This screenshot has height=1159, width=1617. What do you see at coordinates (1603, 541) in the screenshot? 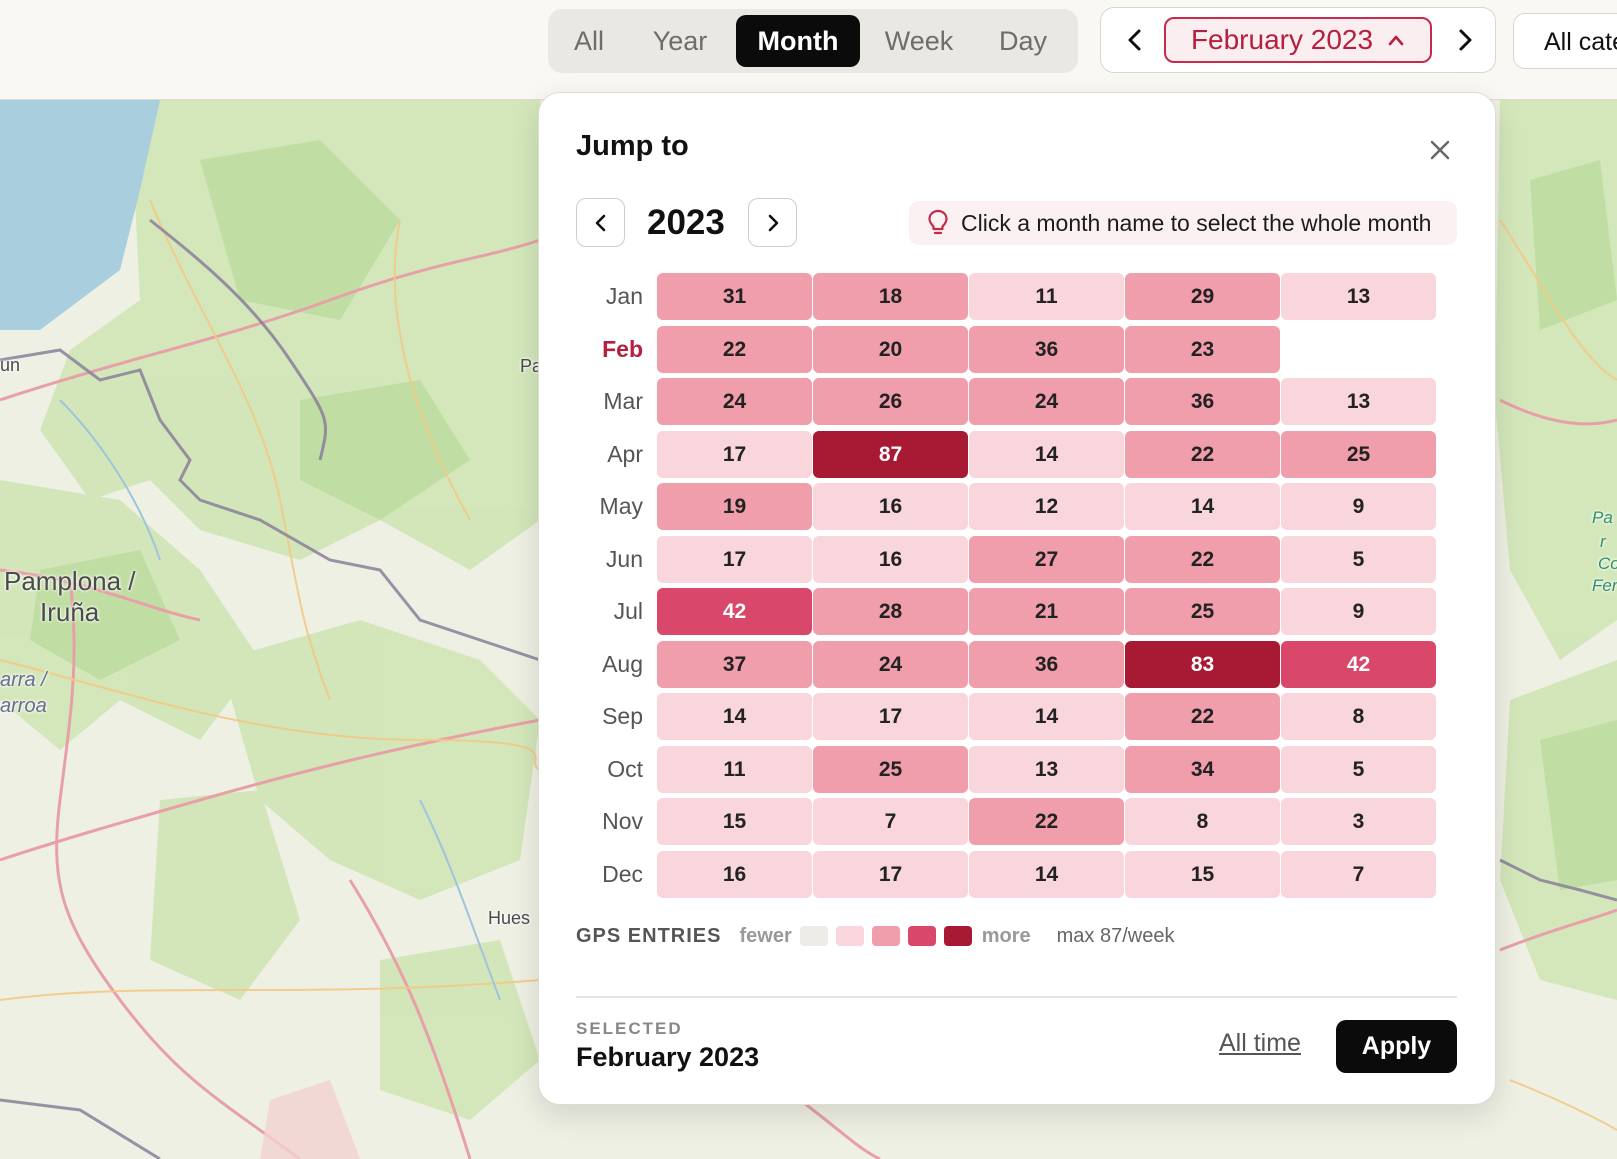
I see `map-label-park-2: r` at bounding box center [1603, 541].